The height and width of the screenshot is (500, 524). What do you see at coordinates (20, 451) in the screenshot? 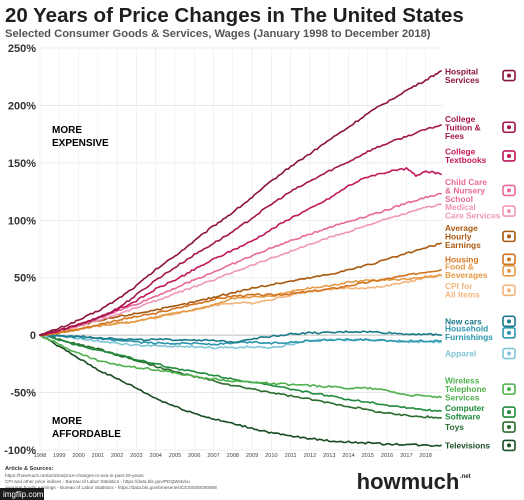
I see `y-tick-label: -100%` at bounding box center [20, 451].